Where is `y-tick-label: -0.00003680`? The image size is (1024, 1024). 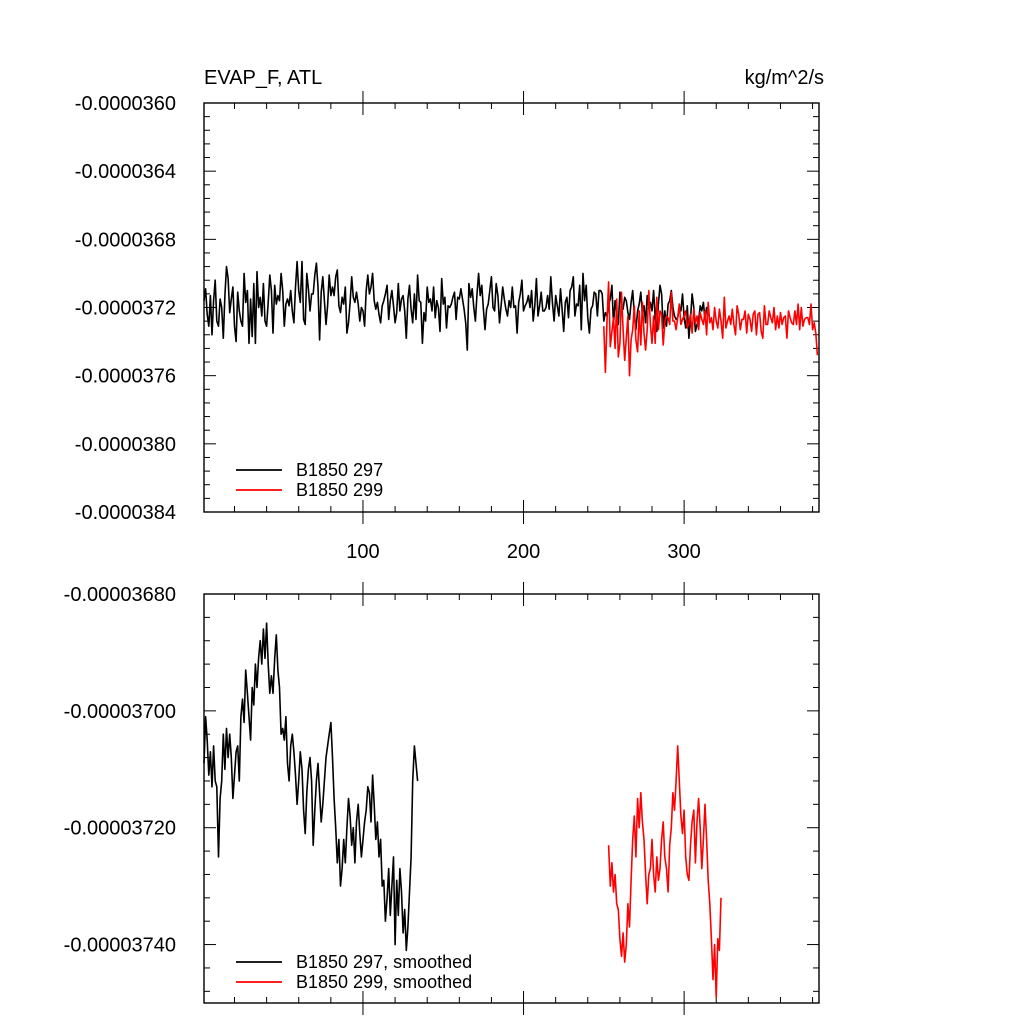
y-tick-label: -0.00003680 is located at coordinates (120, 595).